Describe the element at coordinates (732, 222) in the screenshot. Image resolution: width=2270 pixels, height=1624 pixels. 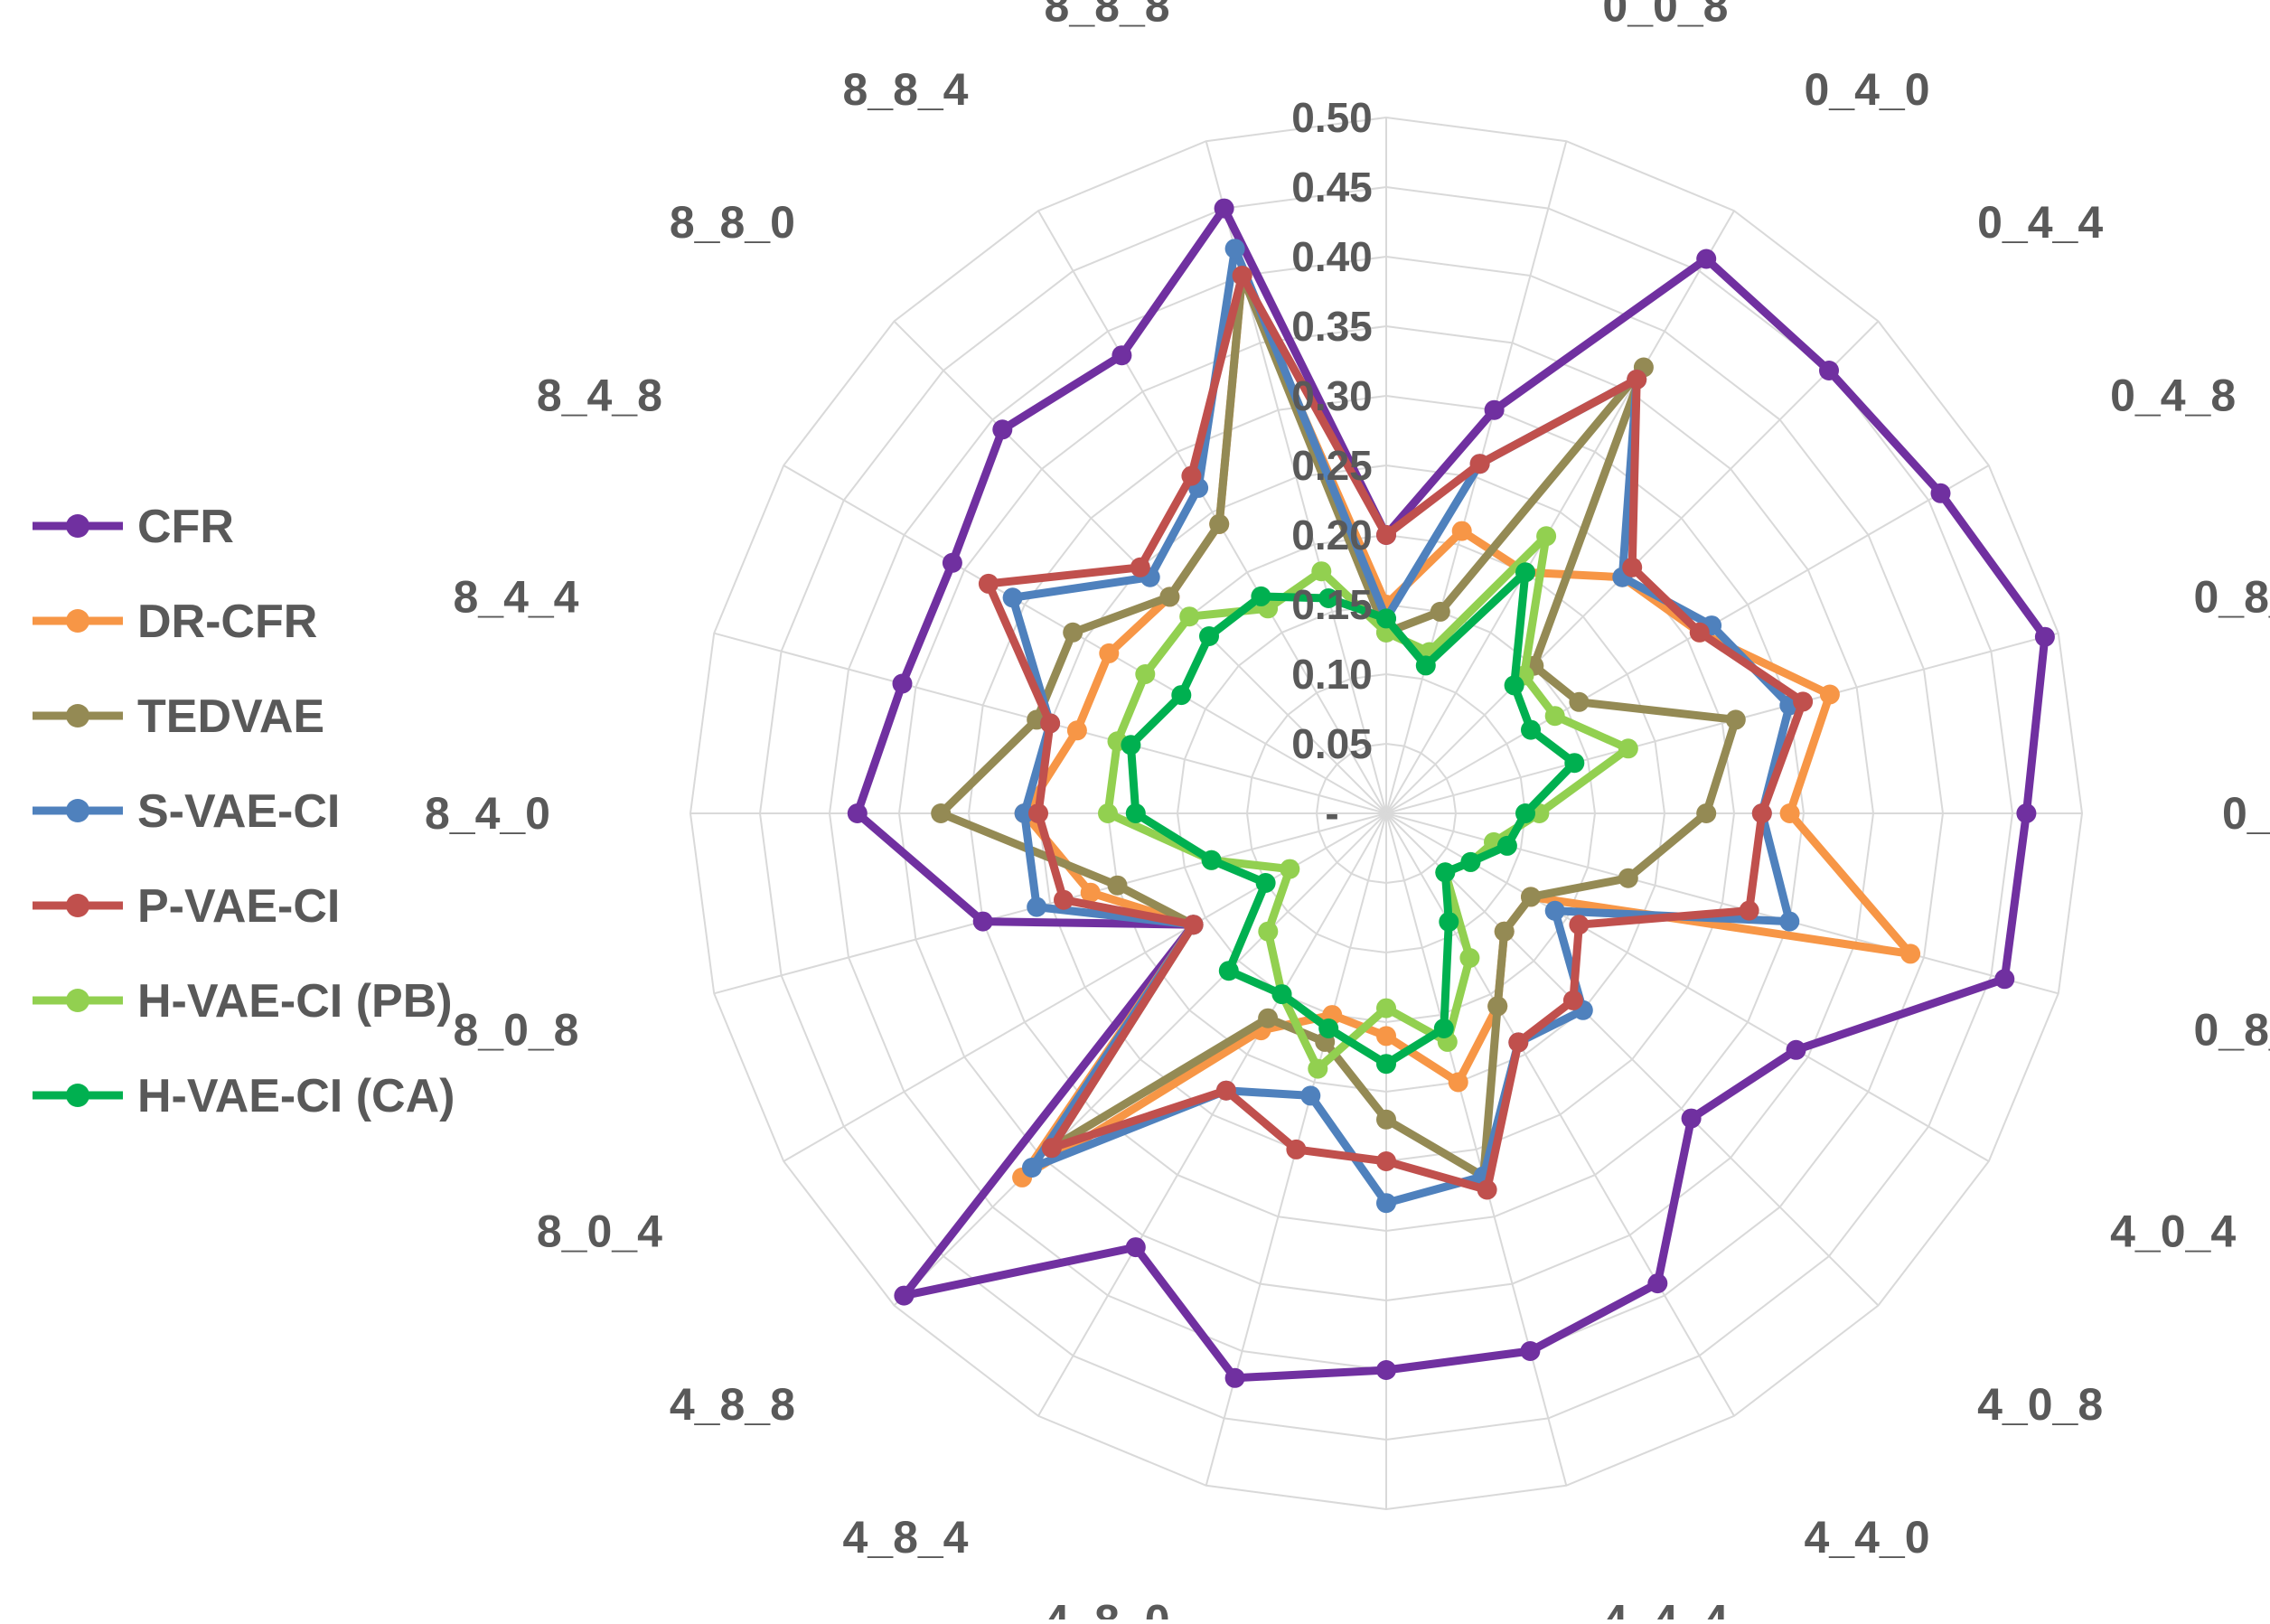
I see `category-label: 8_8_0` at that location.